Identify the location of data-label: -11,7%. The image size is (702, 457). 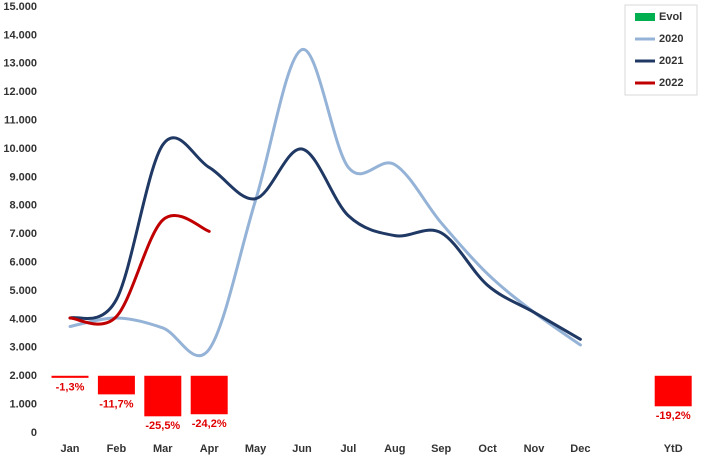
(116, 404).